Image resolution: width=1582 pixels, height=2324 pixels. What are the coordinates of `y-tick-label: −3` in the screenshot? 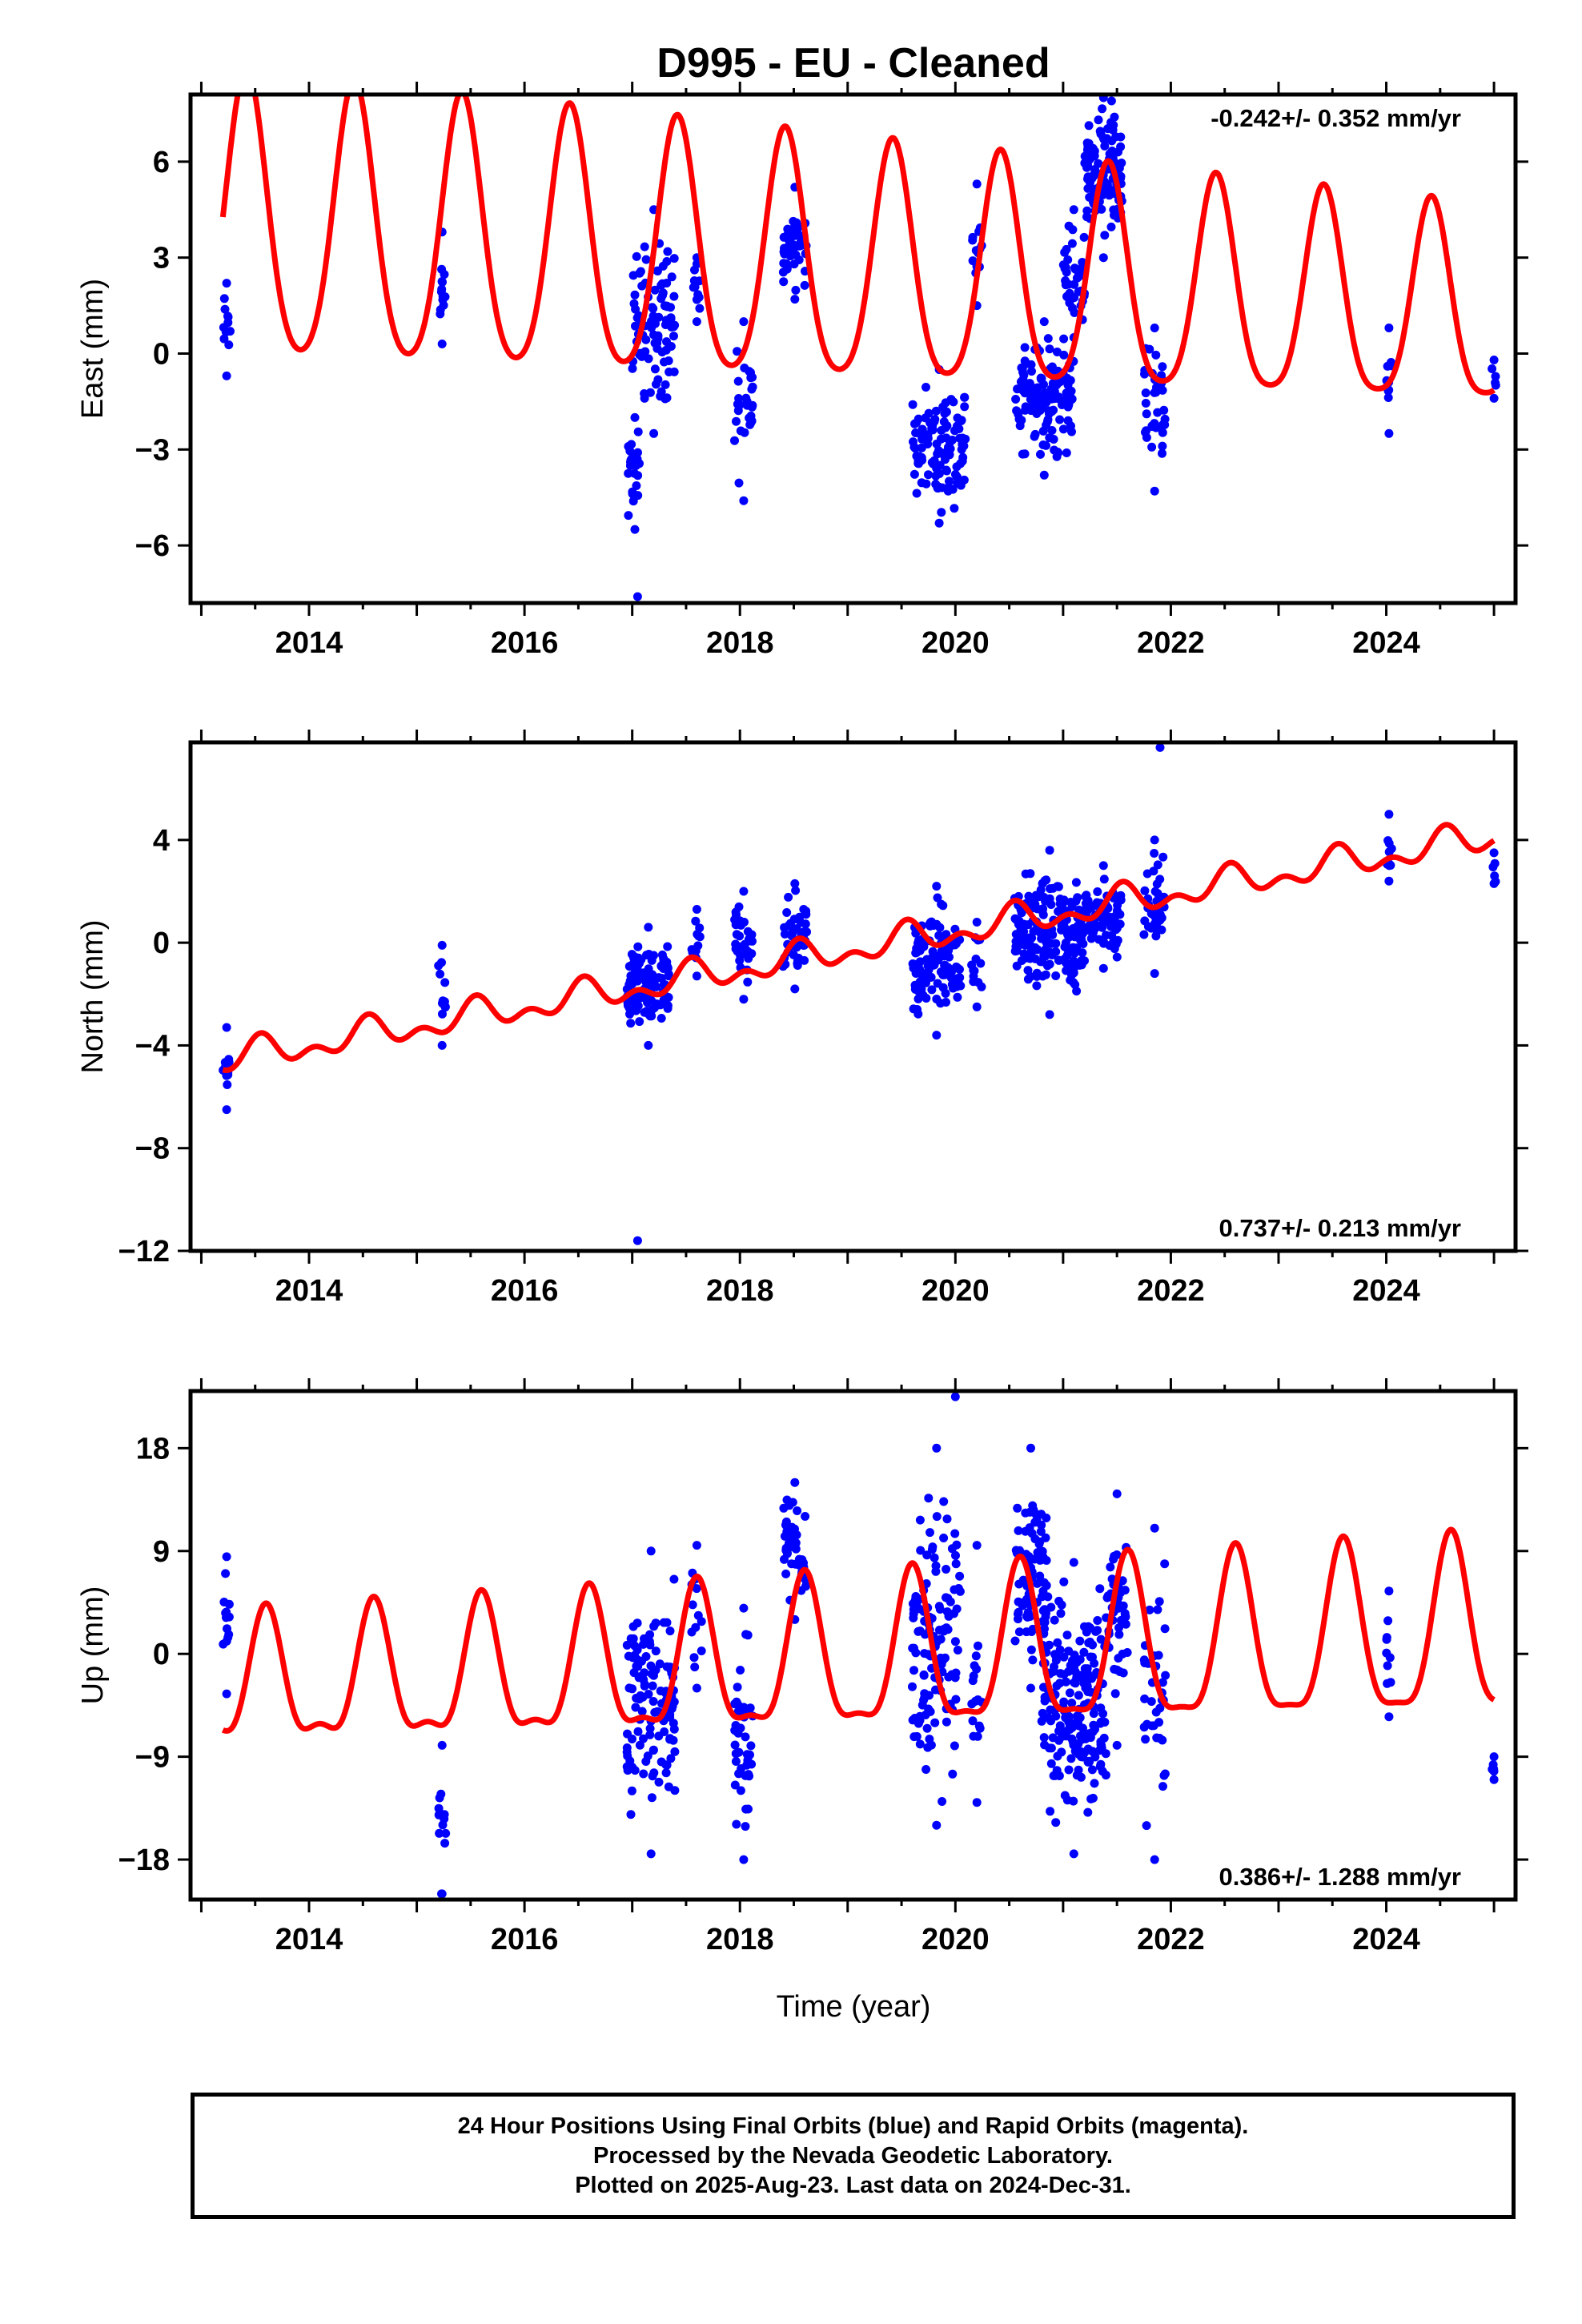 It's located at (152, 450).